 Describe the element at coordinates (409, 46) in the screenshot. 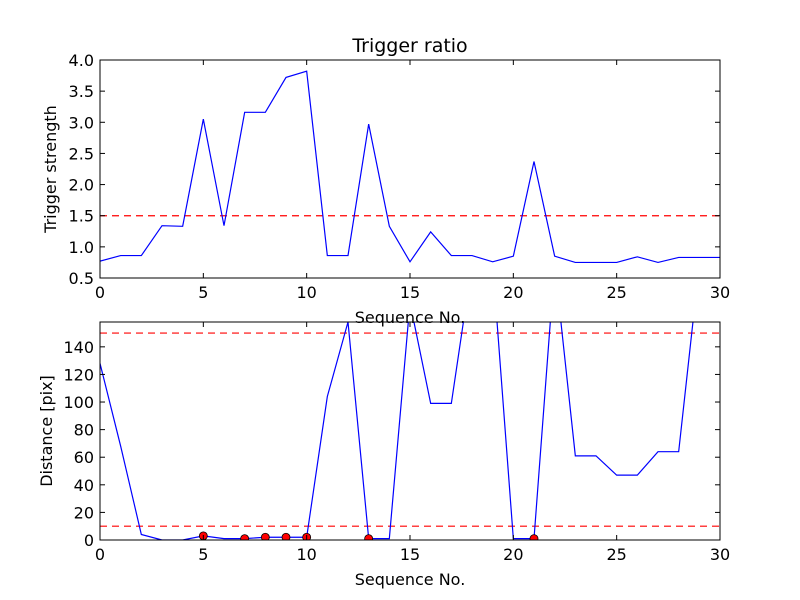

I see `trigger-ratio-title: Trigger ratio` at that location.